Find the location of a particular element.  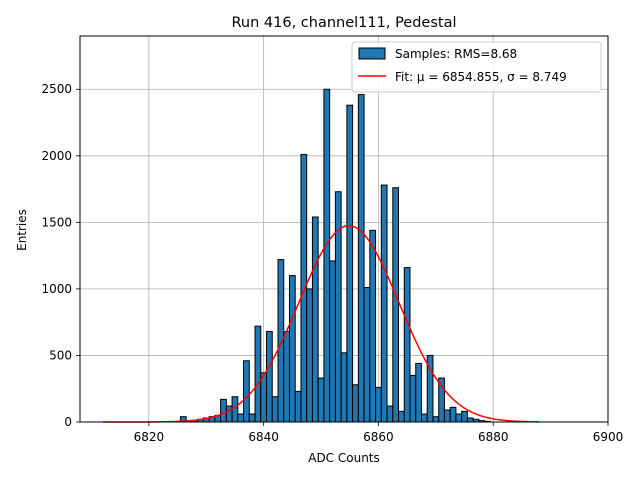

chart-title: Run 416, channel111, Pedestal is located at coordinates (343, 23).